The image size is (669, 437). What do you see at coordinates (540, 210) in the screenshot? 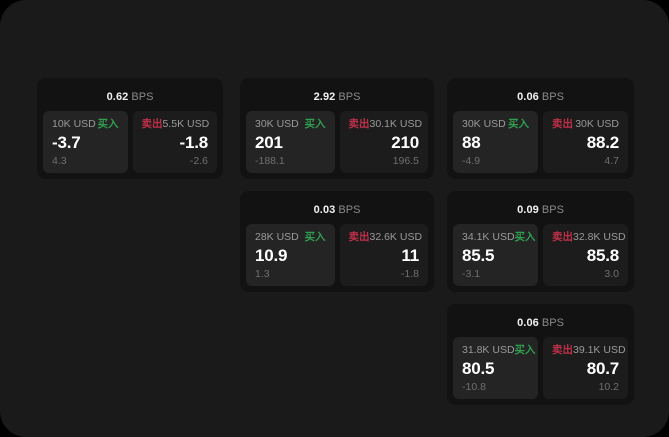
I see `card-header: 0.09 BPS` at bounding box center [540, 210].